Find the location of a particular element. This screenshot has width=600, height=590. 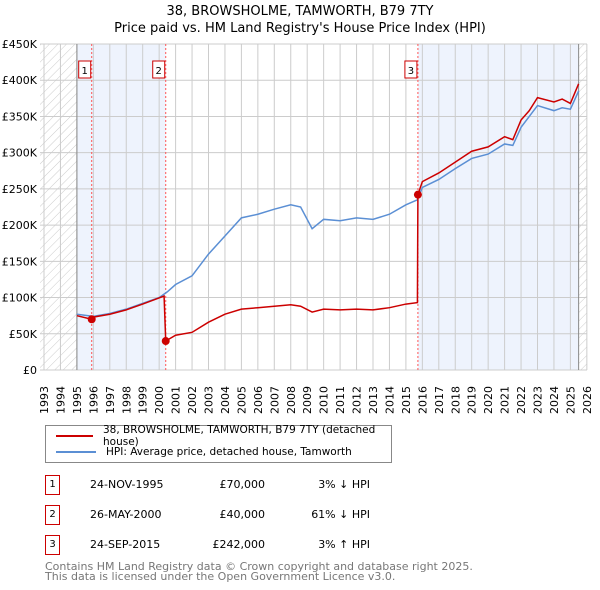

x-tick-label: 1996 is located at coordinates (93, 400).